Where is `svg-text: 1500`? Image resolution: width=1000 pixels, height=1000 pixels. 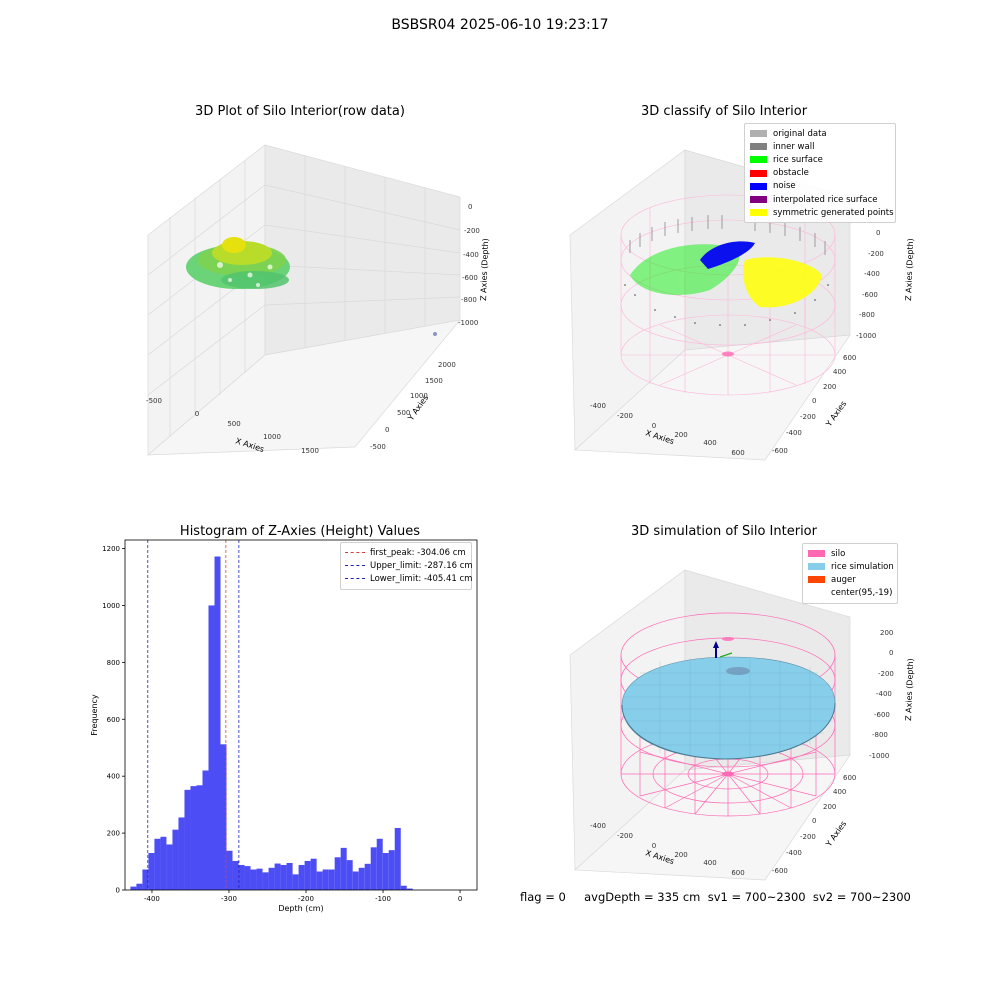 svg-text: 1500 is located at coordinates (310, 451).